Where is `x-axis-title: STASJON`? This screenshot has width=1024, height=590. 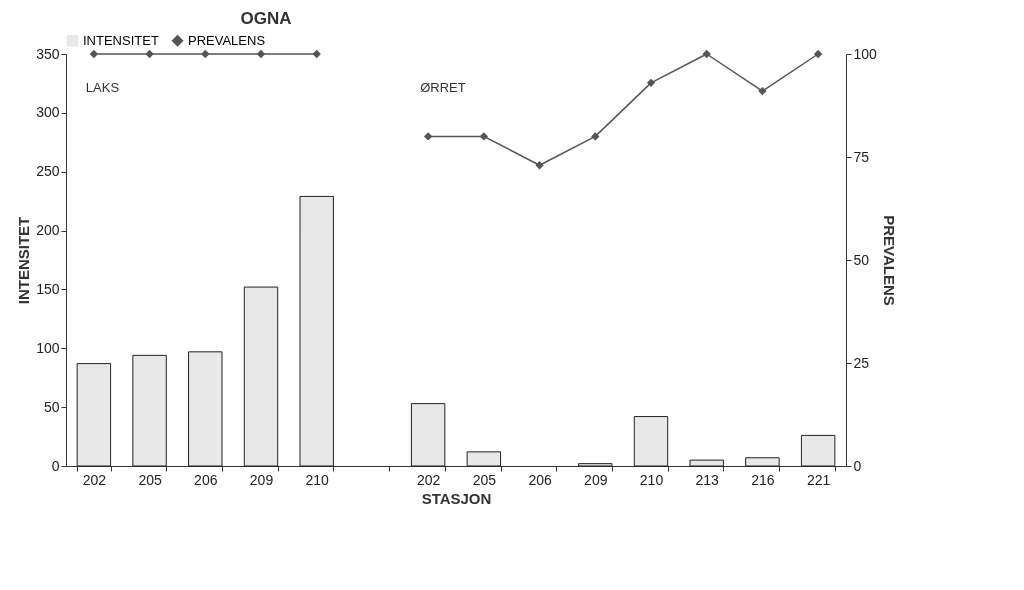 x-axis-title: STASJON is located at coordinates (456, 498).